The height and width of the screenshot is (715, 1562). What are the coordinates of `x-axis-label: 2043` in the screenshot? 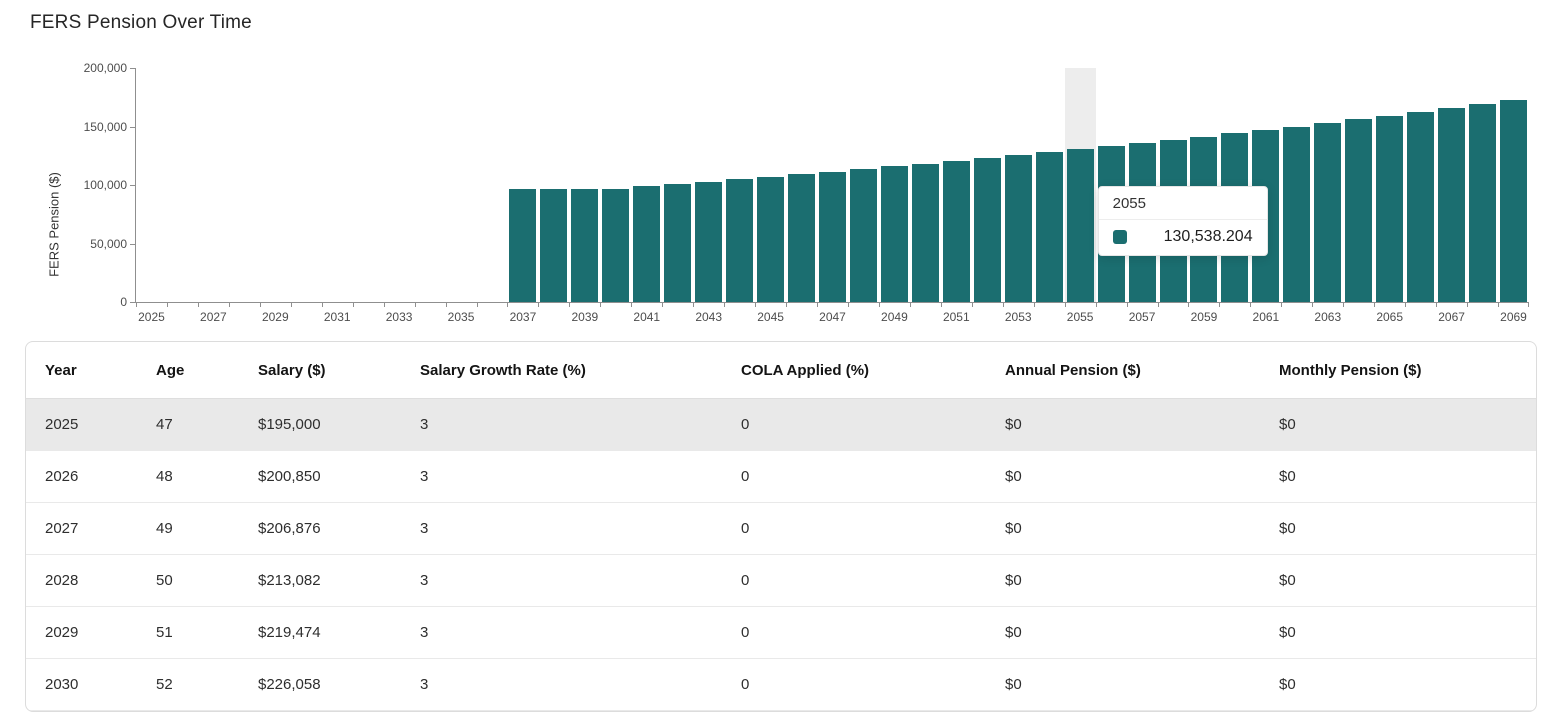 It's located at (709, 317).